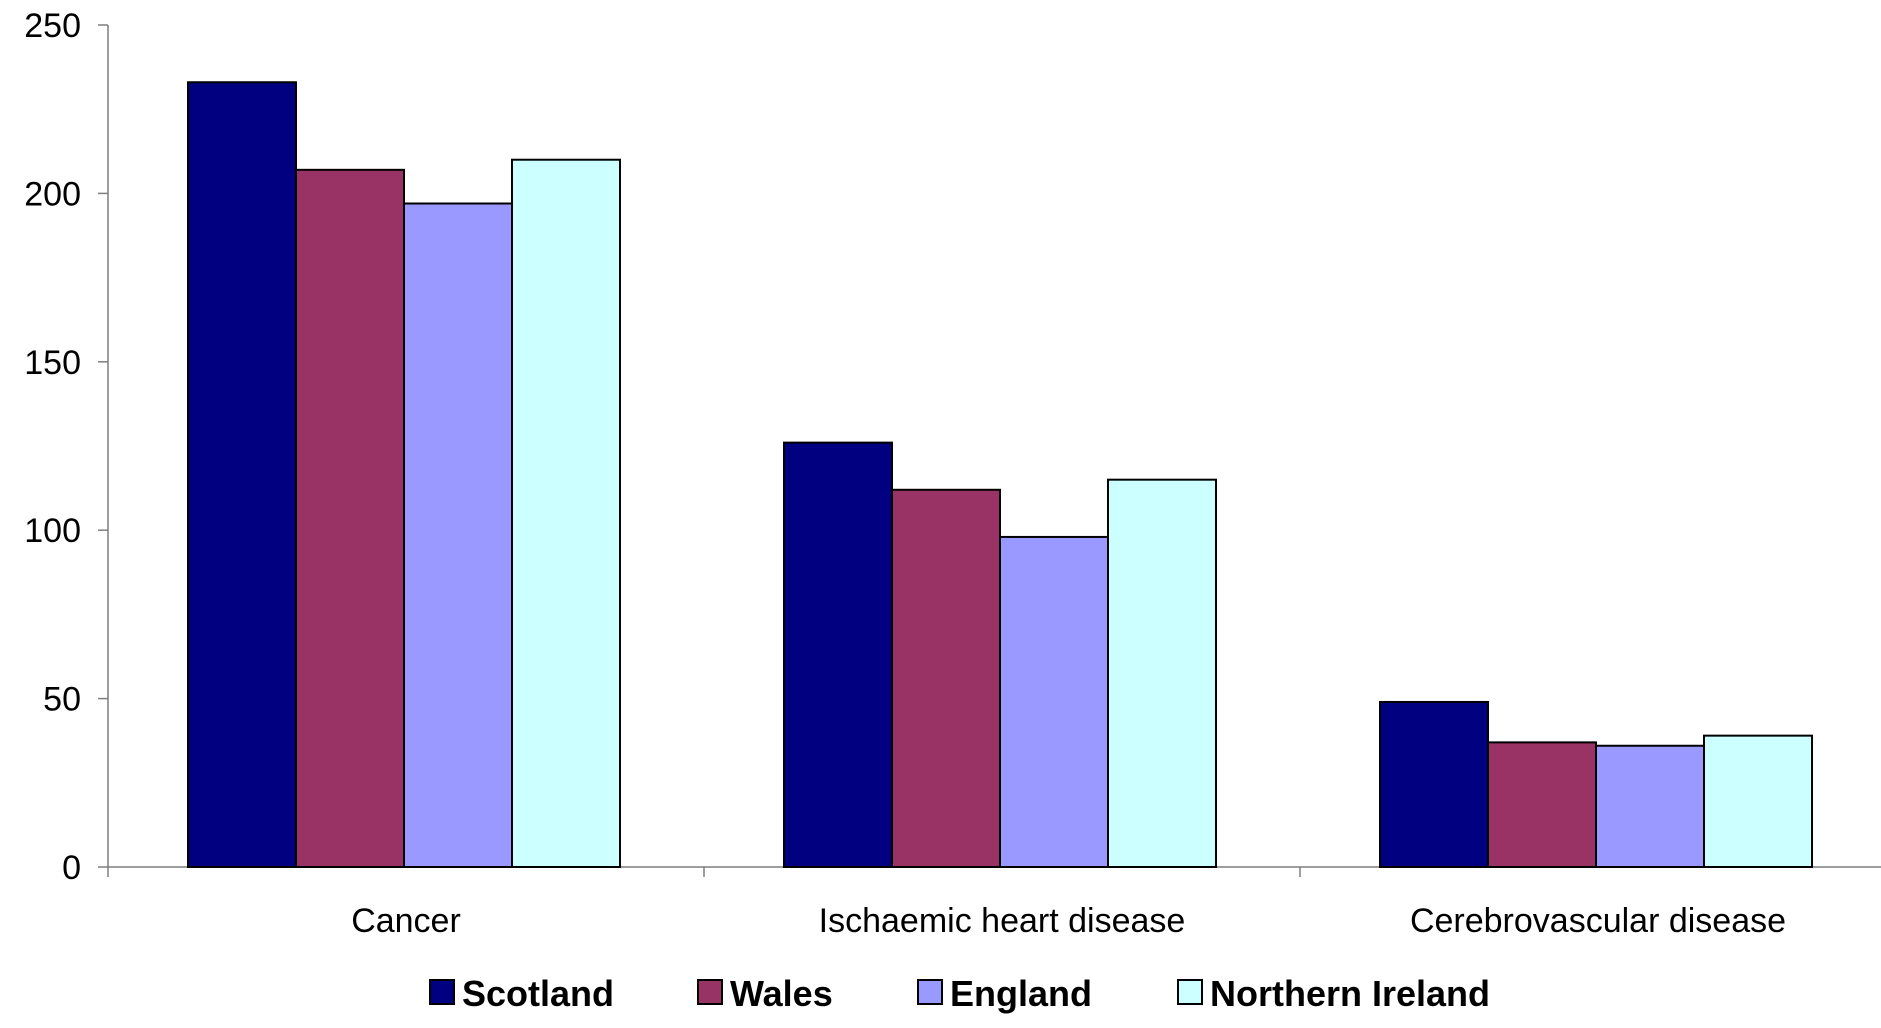 This screenshot has width=1881, height=1028. Describe the element at coordinates (52, 531) in the screenshot. I see `y-tick-label: 100` at that location.